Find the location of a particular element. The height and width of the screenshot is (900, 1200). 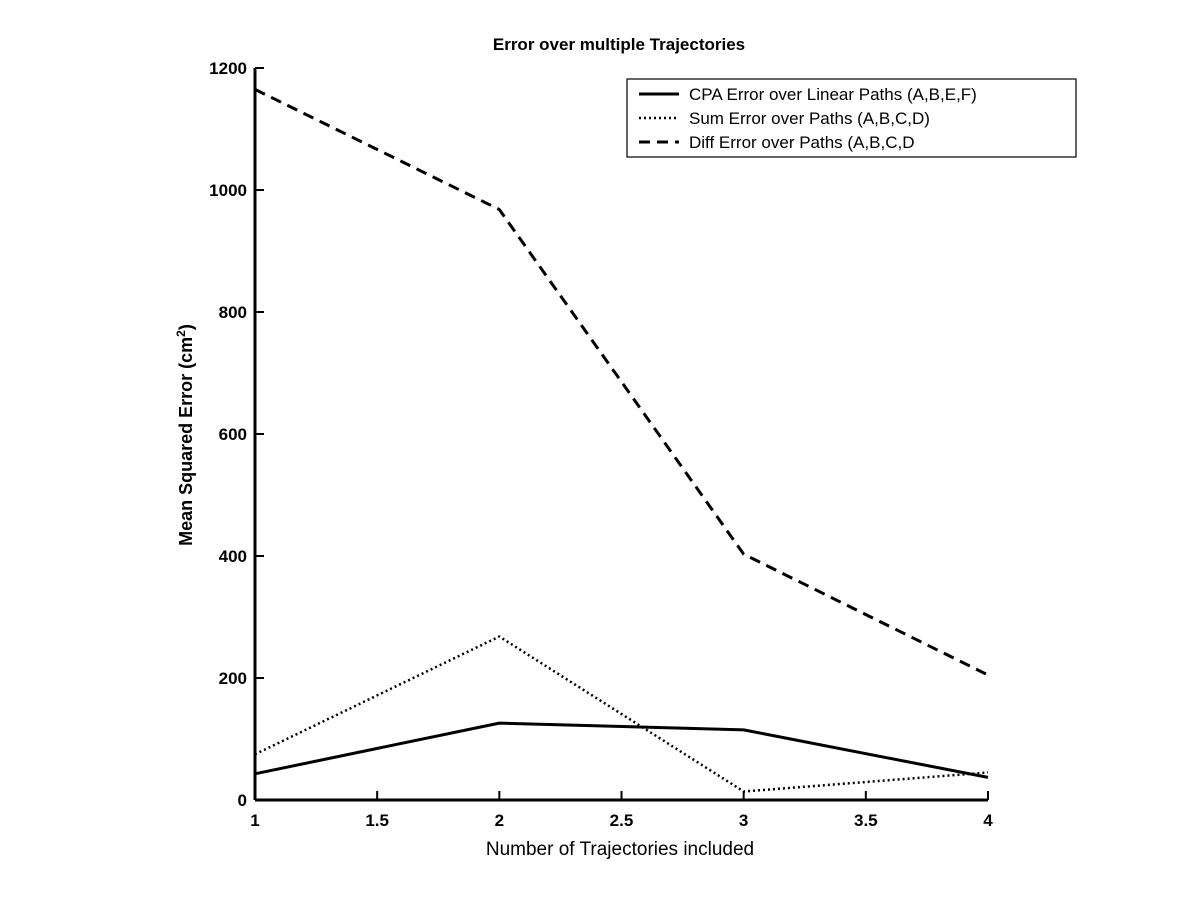

chart-title: Error over multiple Trajectories is located at coordinates (619, 44).